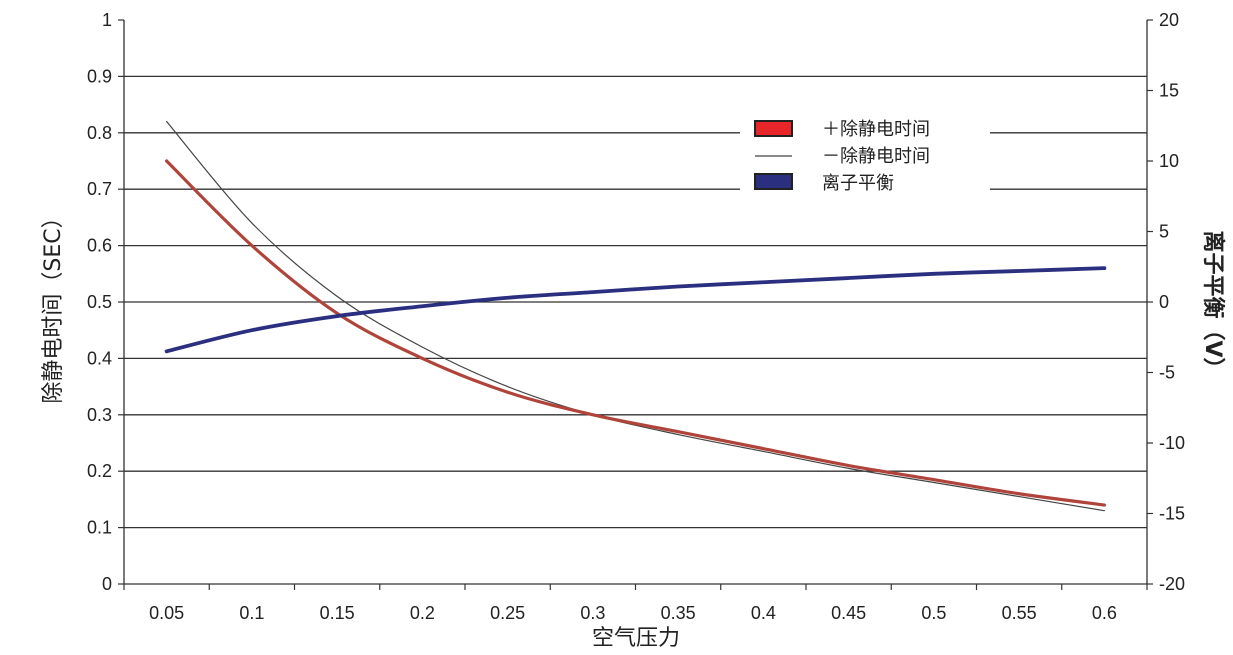 This screenshot has height=655, width=1233. I want to click on legend-swatch-ion, so click(773, 181).